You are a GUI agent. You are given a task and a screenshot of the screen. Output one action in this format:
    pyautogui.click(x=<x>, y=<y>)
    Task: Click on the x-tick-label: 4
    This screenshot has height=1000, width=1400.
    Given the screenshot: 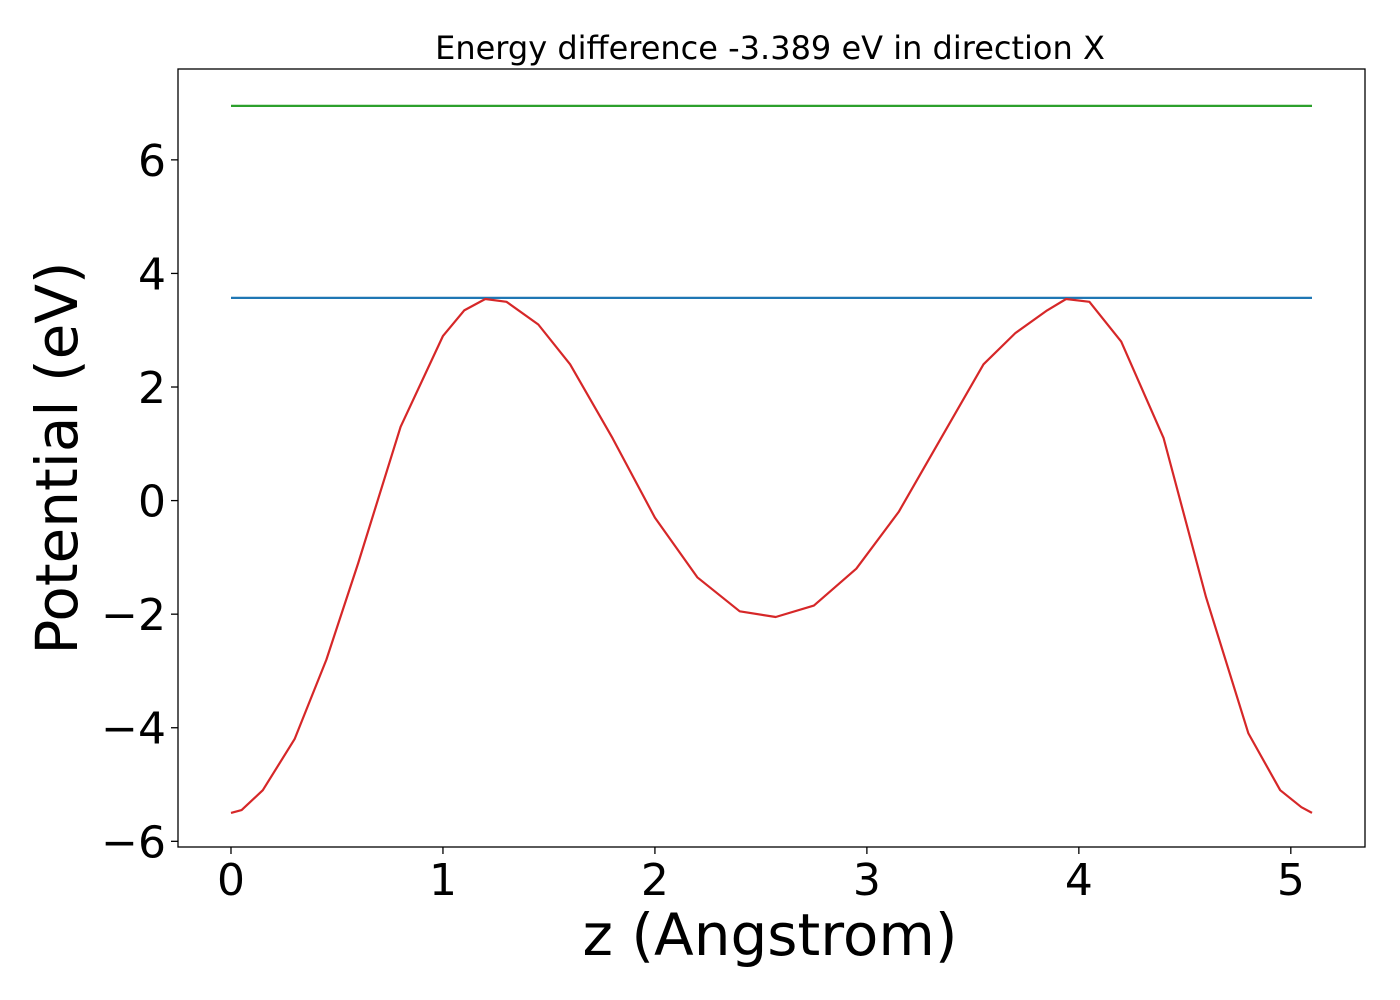 What is the action you would take?
    pyautogui.click(x=1079, y=880)
    